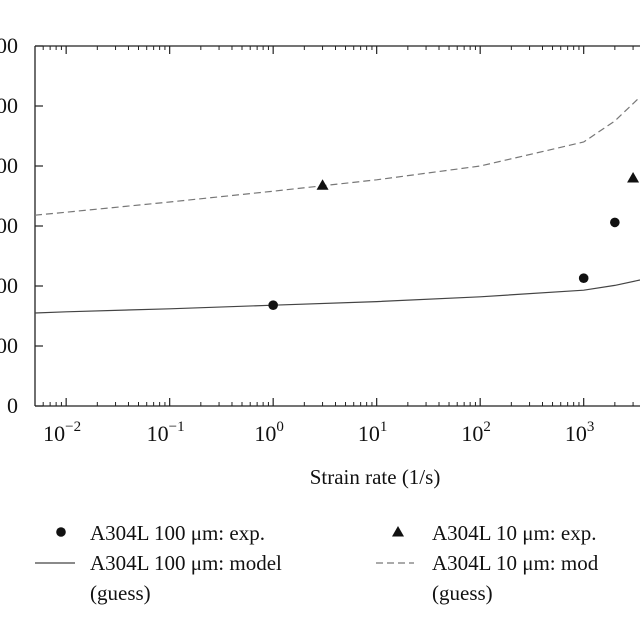 This screenshot has height=640, width=640. Describe the element at coordinates (177, 533) in the screenshot. I see `legend-label: A304L 100 μm: exp.` at that location.